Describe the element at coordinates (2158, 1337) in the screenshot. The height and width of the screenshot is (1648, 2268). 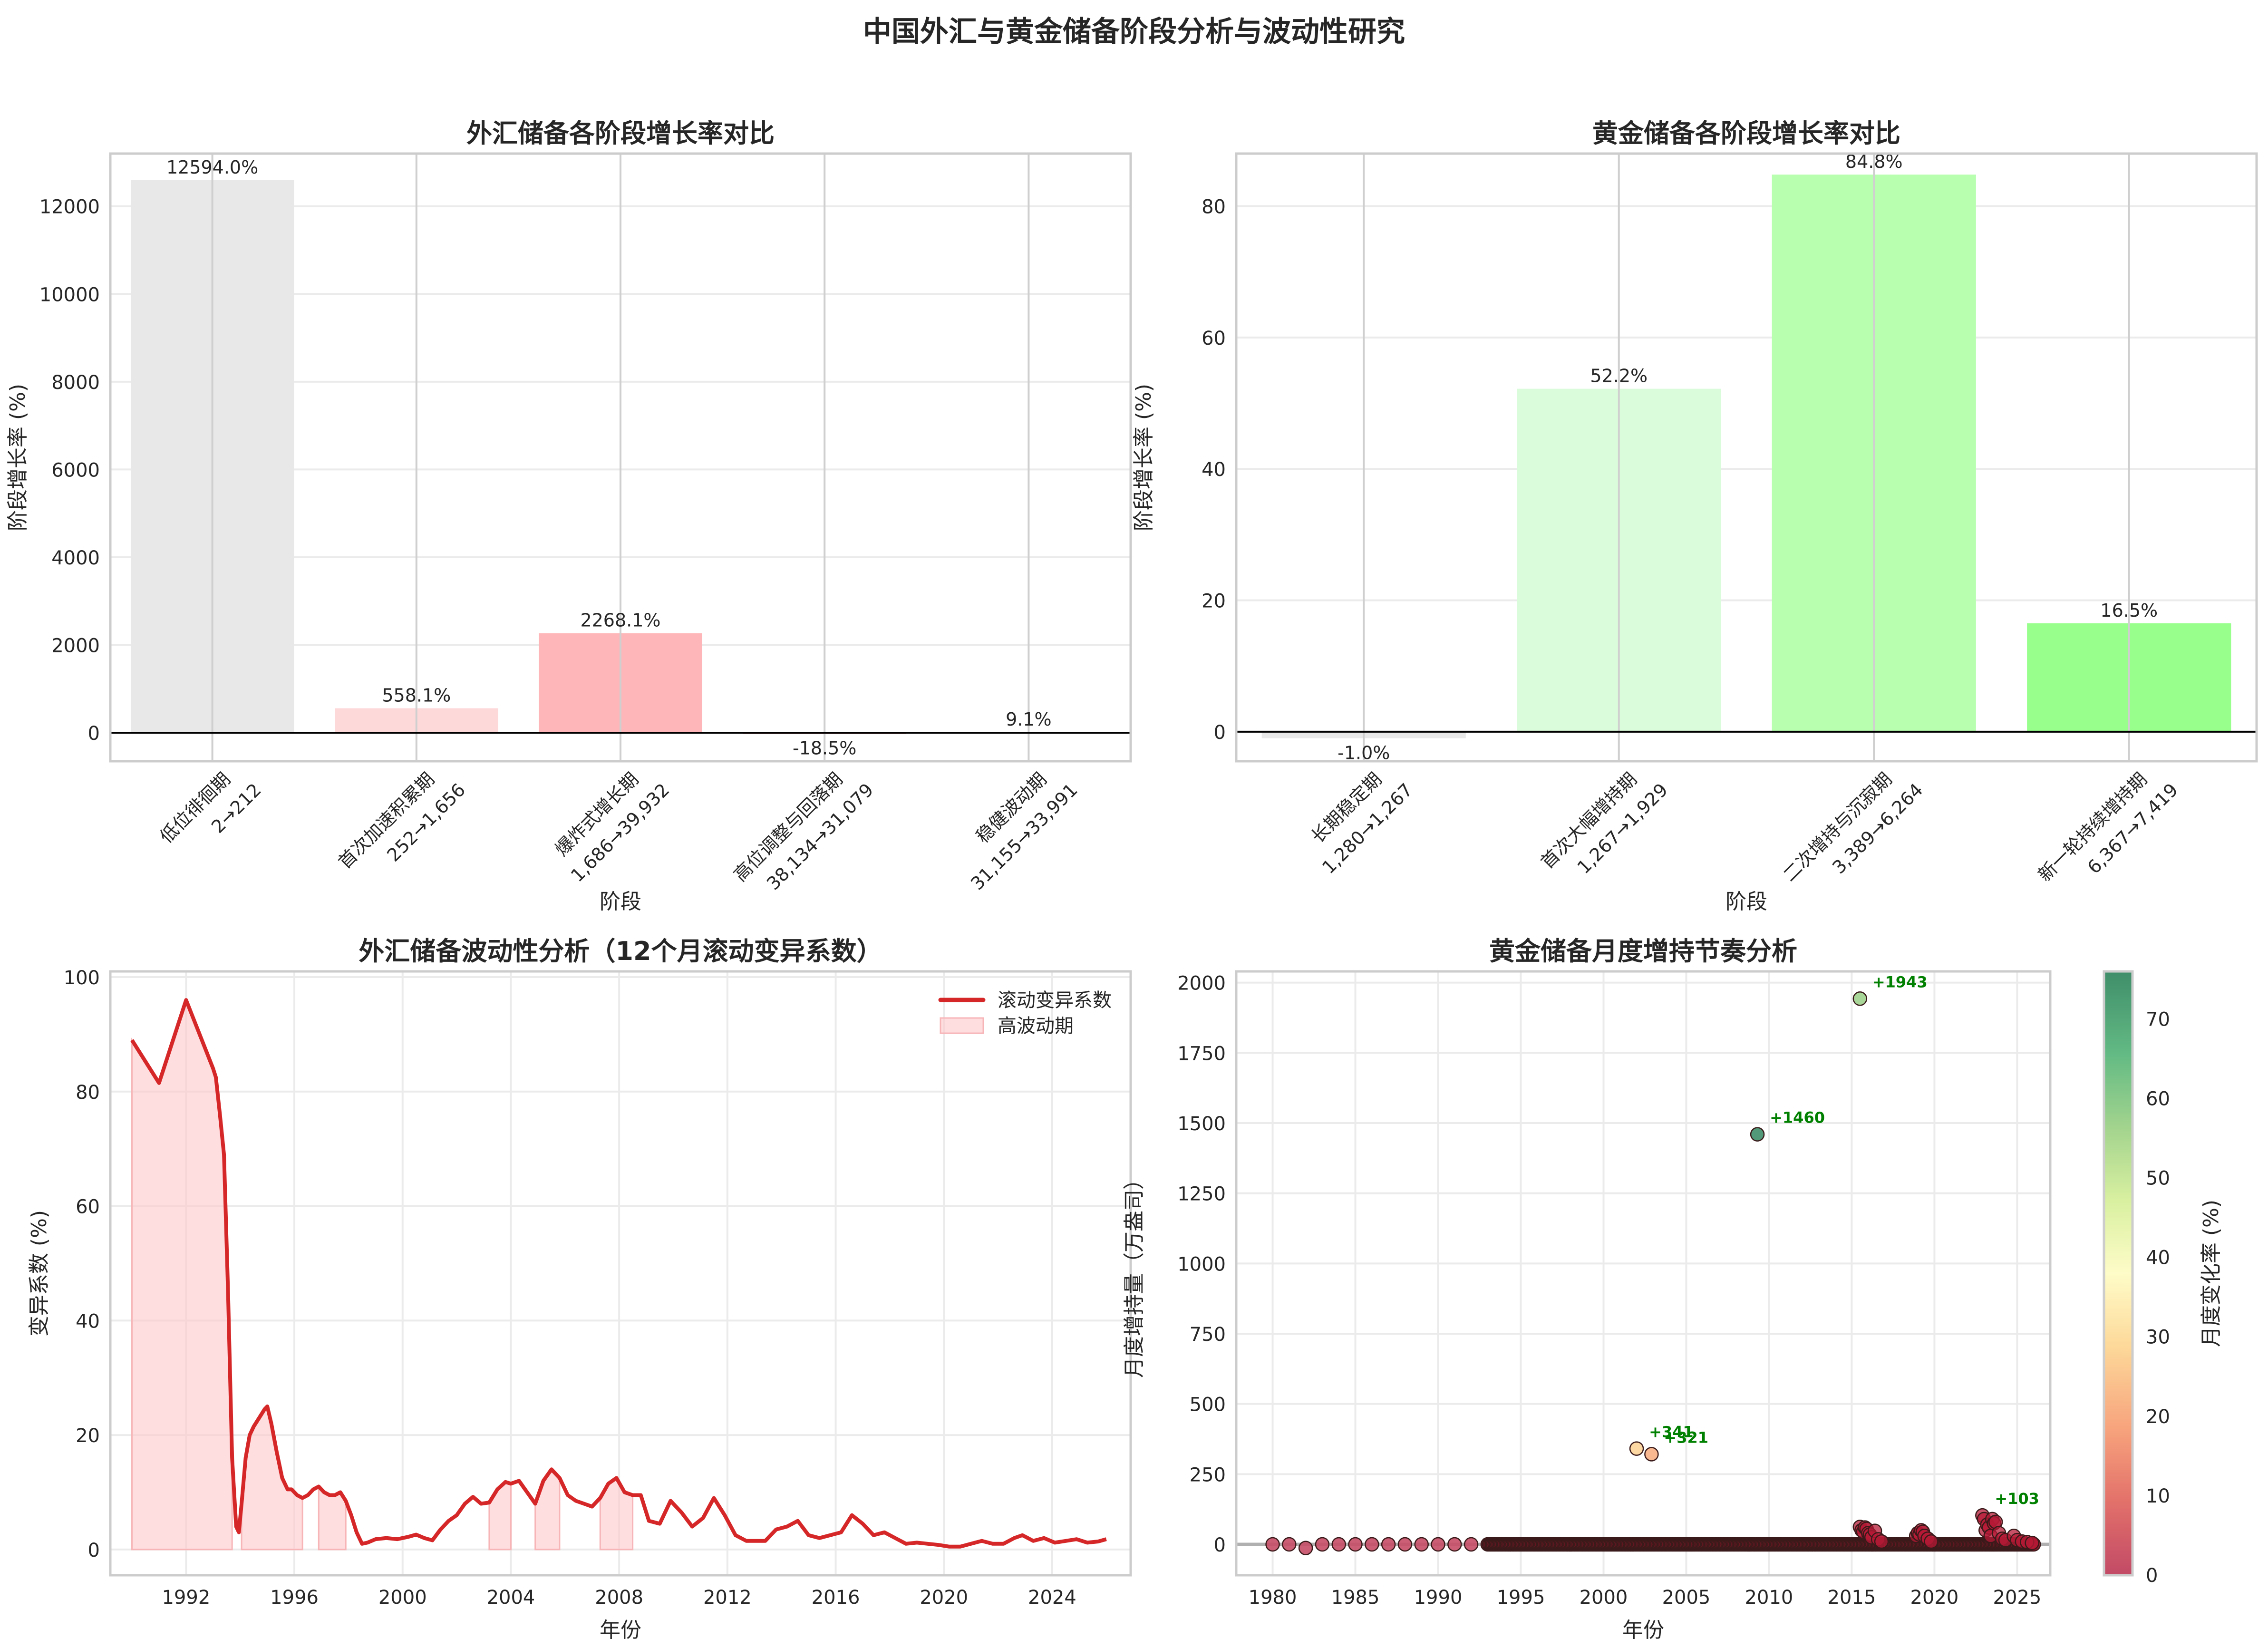
I see `colorbar-tick-label: 30` at that location.